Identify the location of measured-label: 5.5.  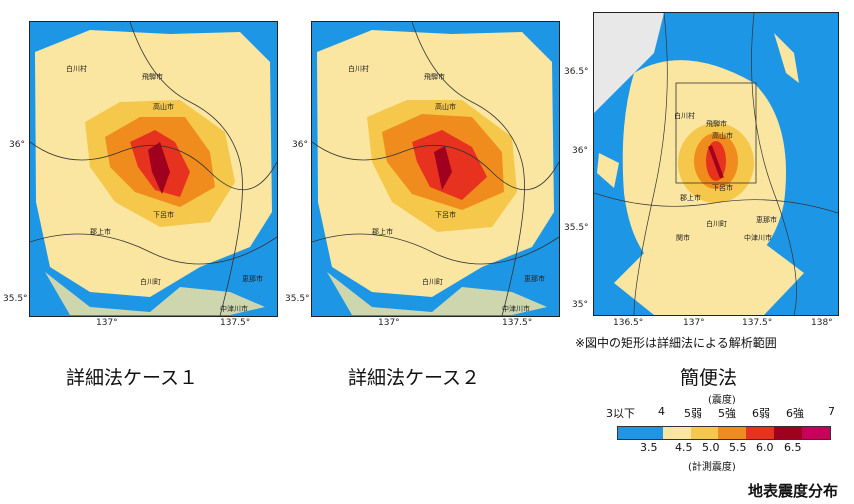
(738, 447).